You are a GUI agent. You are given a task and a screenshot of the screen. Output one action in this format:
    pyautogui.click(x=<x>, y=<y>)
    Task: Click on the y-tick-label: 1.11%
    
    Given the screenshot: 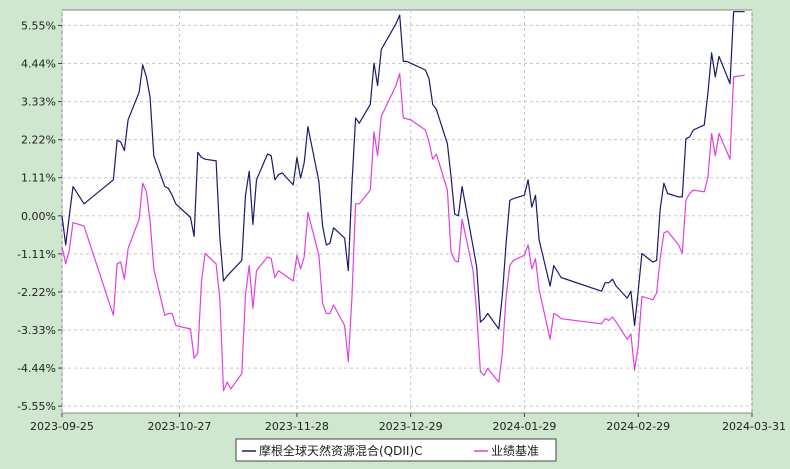 What is the action you would take?
    pyautogui.click(x=38, y=178)
    